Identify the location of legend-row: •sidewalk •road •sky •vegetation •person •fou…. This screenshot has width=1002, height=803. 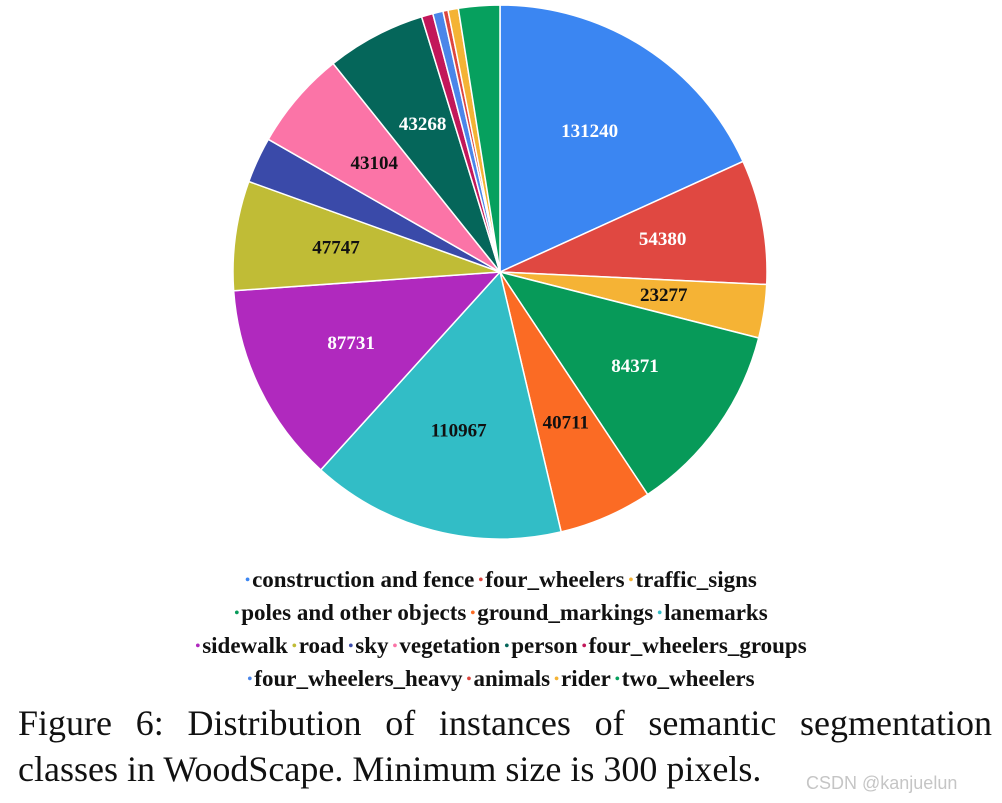
(501, 646).